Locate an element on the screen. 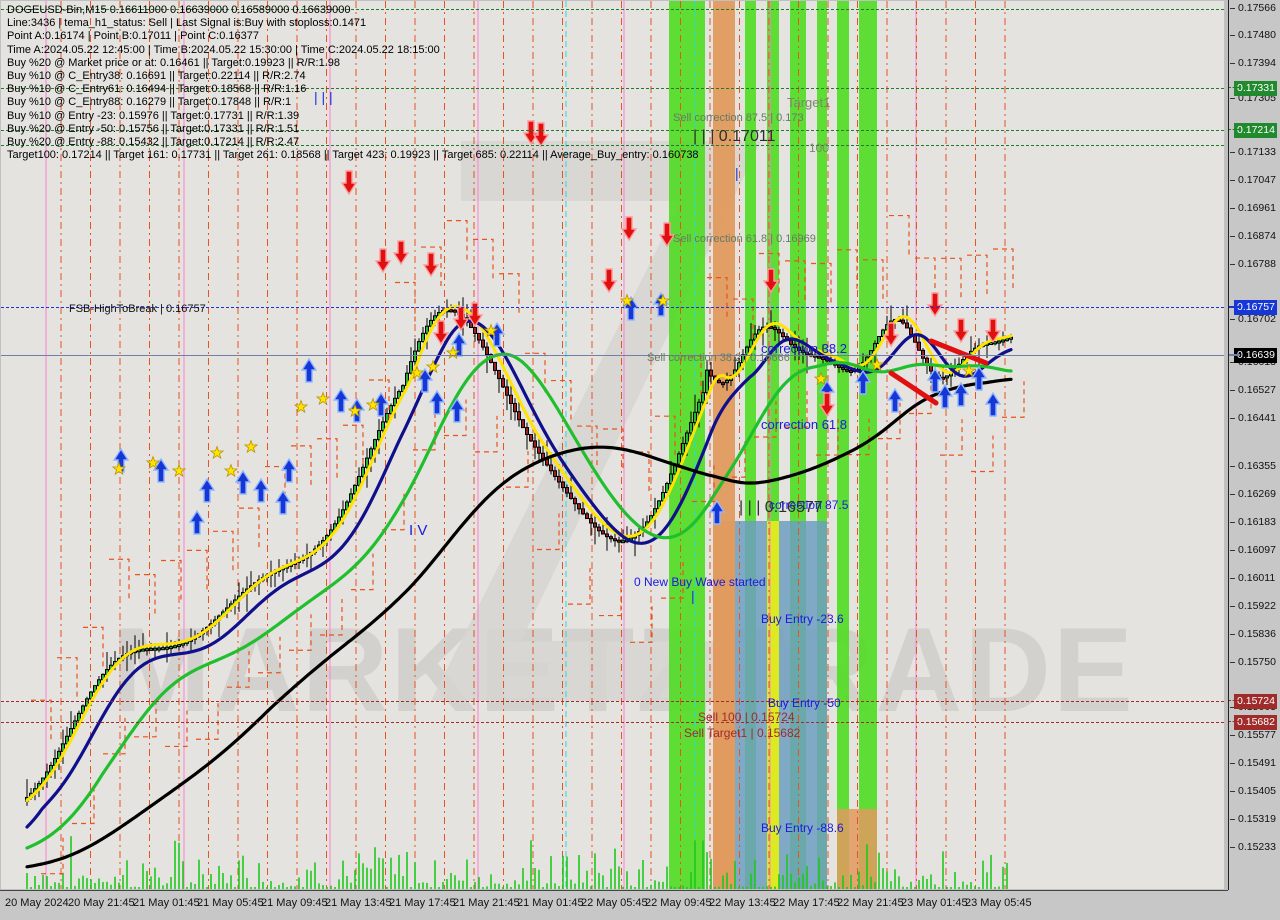  annotation-label: | | | 0.16577 is located at coordinates (781, 507).